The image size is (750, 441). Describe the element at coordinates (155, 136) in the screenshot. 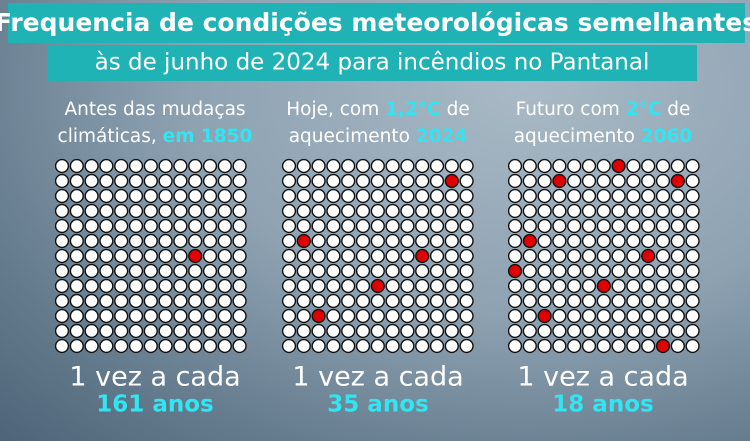

I see `panel-heading: climáticas, em 1850` at that location.